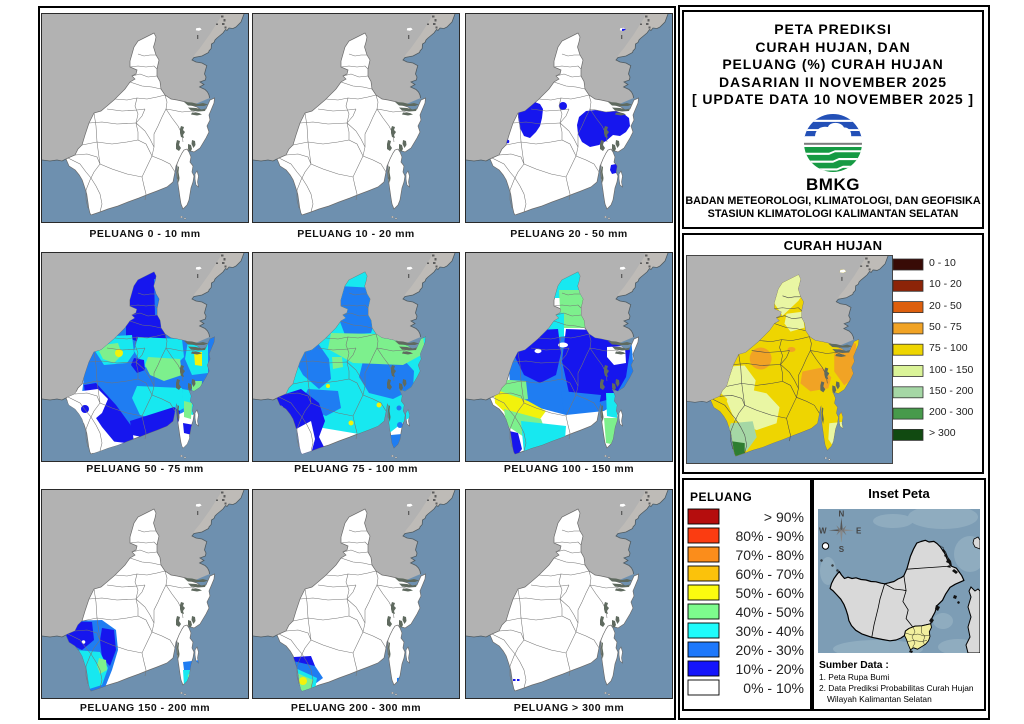  I want to click on svg-text: S, so click(842, 549).